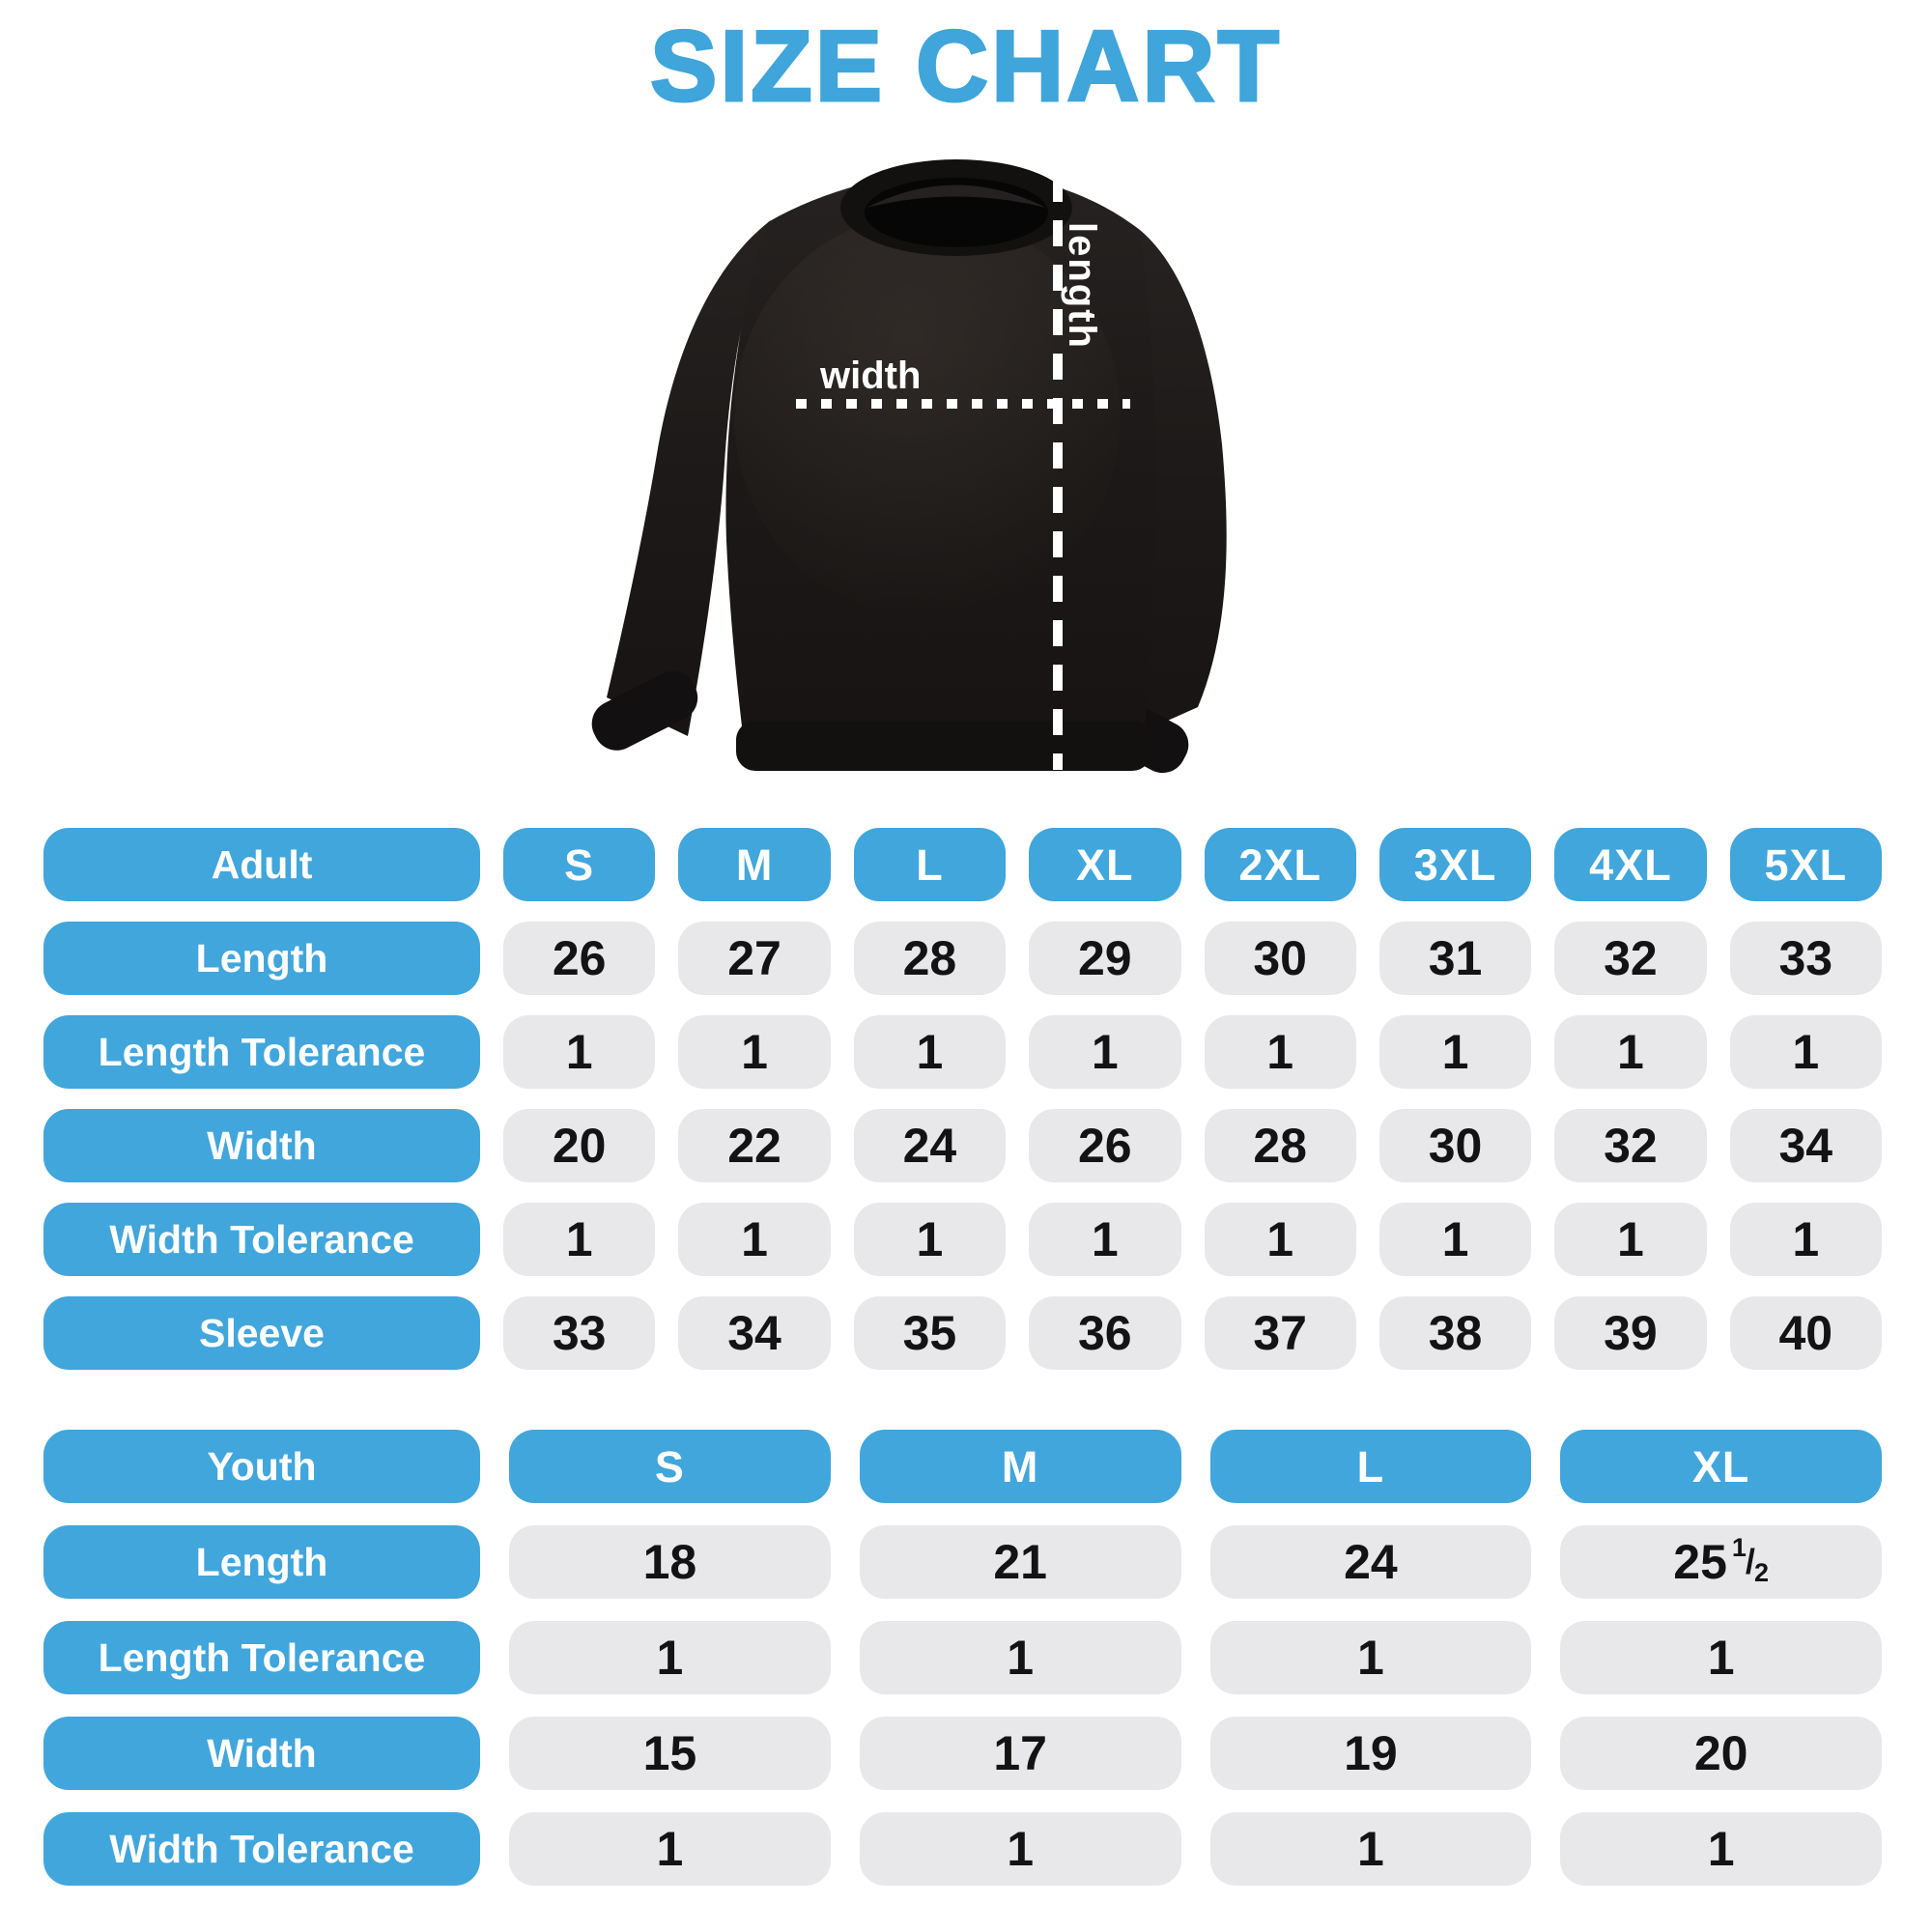  What do you see at coordinates (754, 958) in the screenshot?
I see `table-value-cell: 27` at bounding box center [754, 958].